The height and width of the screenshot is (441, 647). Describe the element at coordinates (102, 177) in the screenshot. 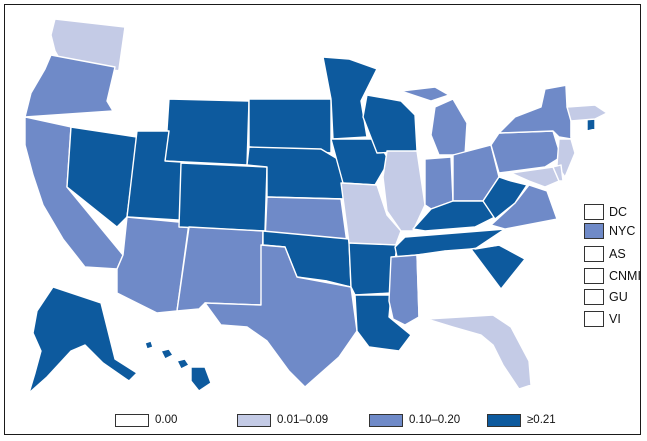

I see `state-NV` at that location.